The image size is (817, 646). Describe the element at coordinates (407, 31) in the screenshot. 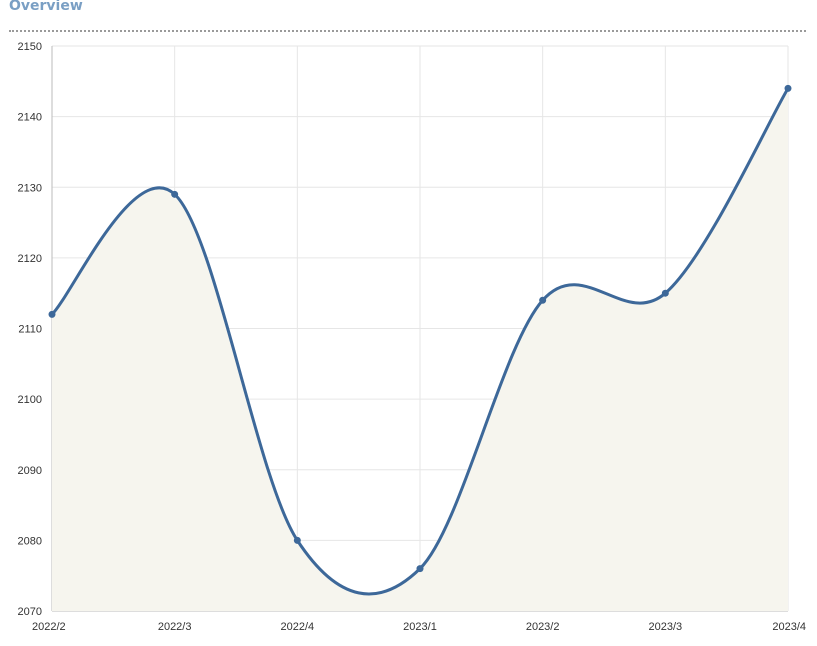

I see `header-divider` at that location.